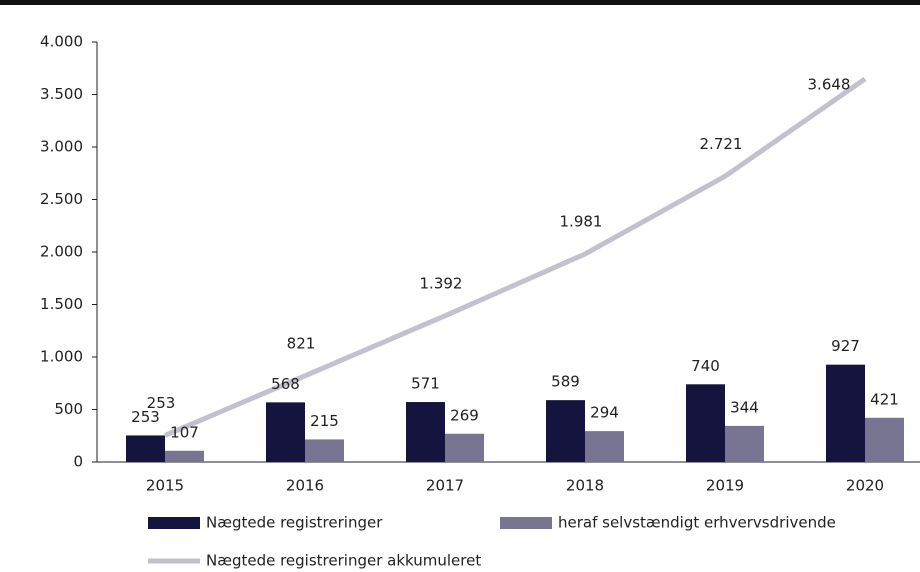 This screenshot has height=572, width=920. Describe the element at coordinates (294, 523) in the screenshot. I see `legend-label: Nægtede registreringer` at that location.